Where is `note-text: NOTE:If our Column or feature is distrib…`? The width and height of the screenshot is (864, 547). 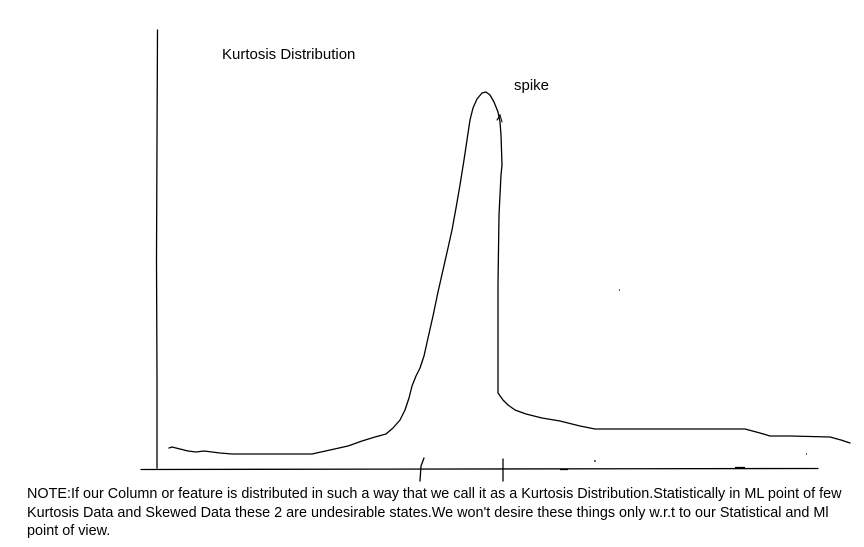 note-text: NOTE:If our Column or feature is distrib… is located at coordinates (434, 512).